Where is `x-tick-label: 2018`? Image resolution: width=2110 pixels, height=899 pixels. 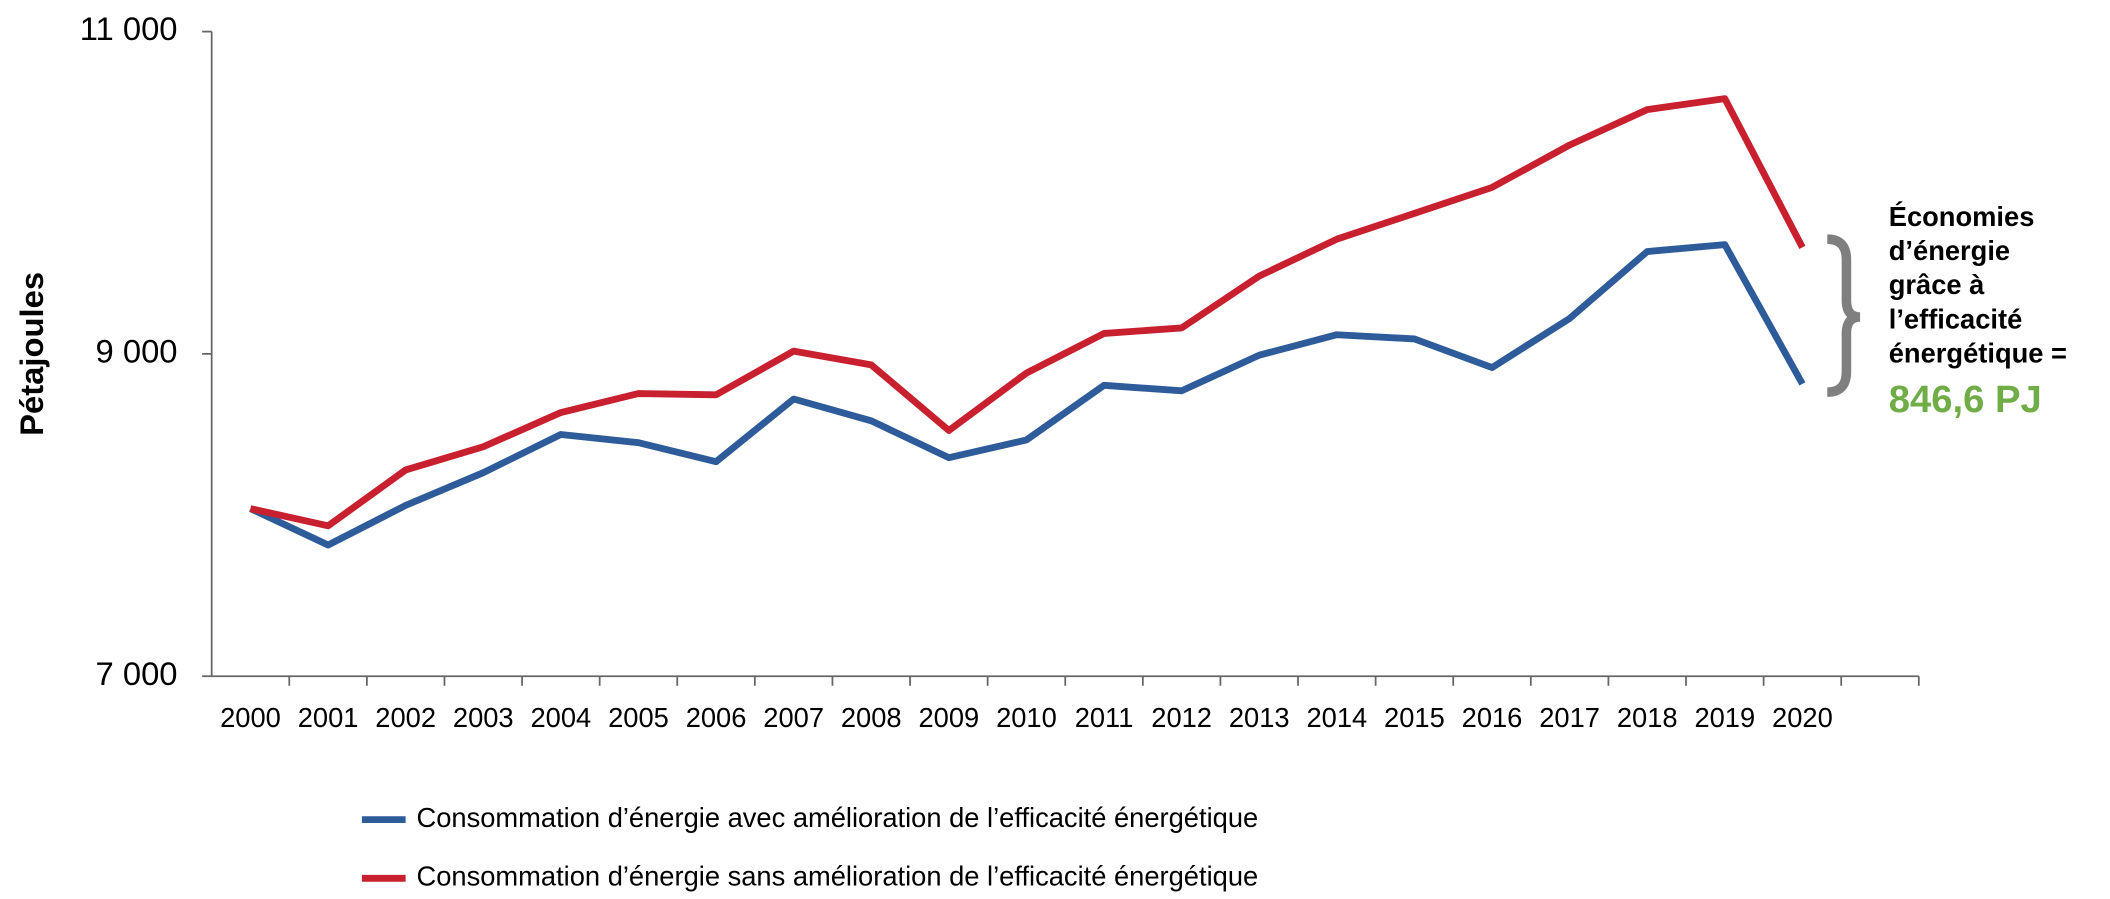
x-tick-label: 2018 is located at coordinates (1647, 717).